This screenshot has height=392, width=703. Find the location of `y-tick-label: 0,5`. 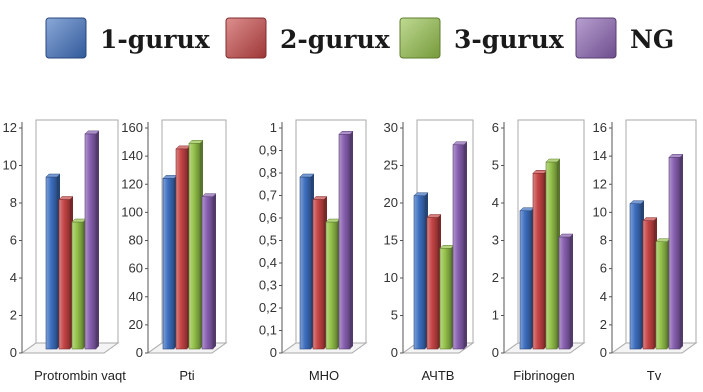

y-tick-label: 0,5 is located at coordinates (268, 240).